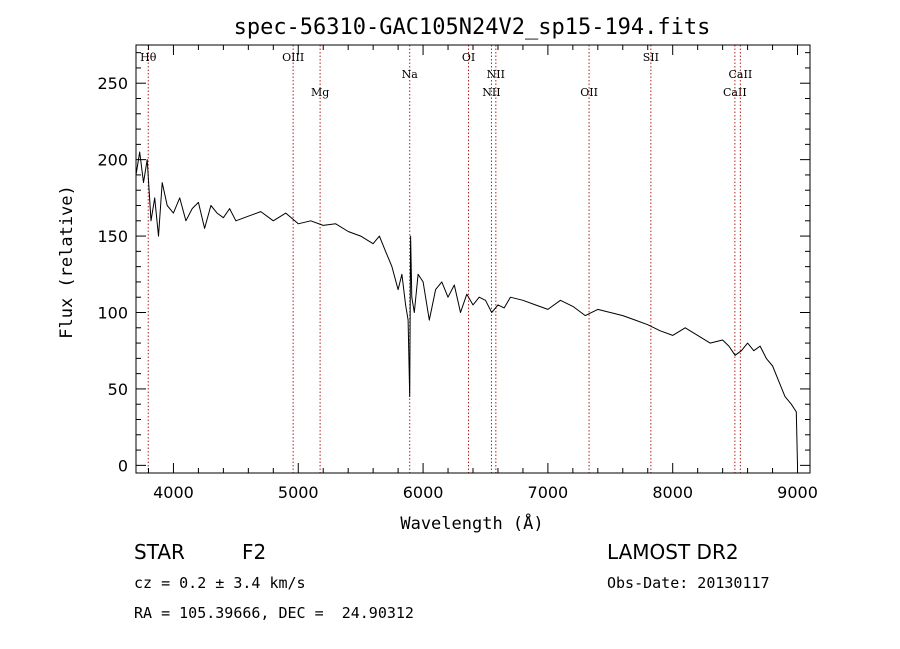 The height and width of the screenshot is (649, 900). I want to click on object-subclass: F2, so click(254, 552).